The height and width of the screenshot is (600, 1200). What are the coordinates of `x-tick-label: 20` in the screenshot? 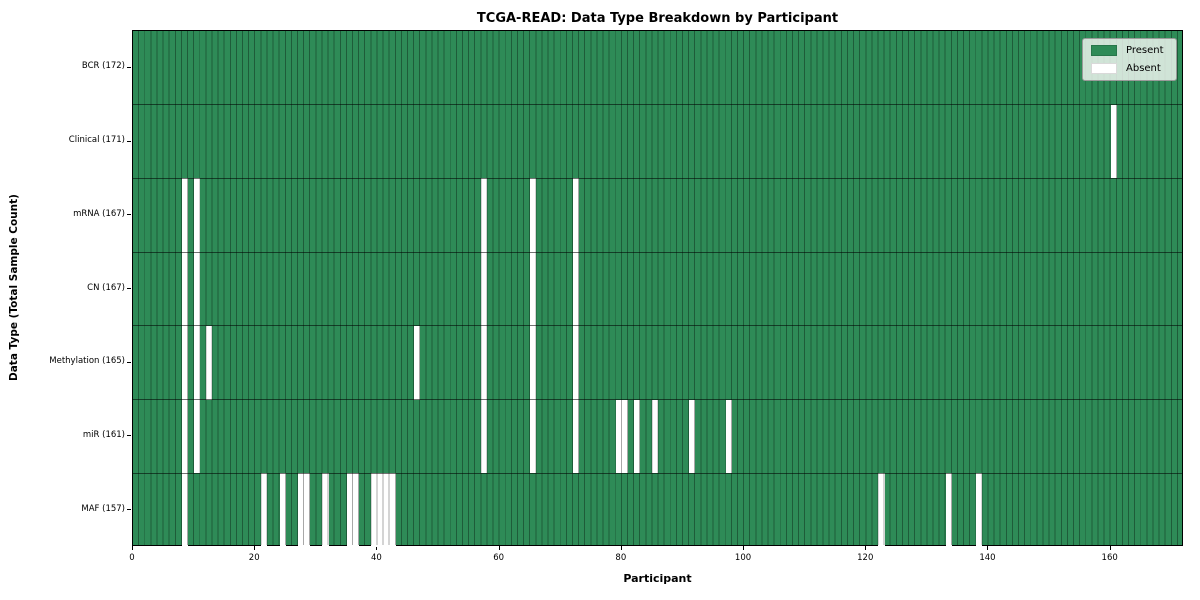 It's located at (254, 558).